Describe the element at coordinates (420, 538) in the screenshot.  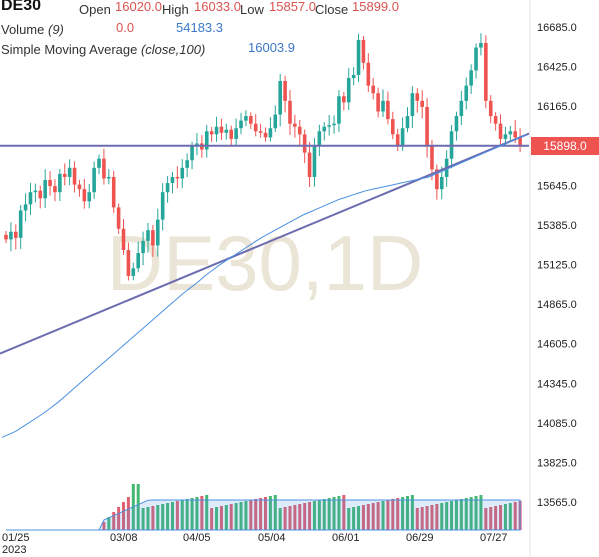
I see `x-tick-label: 06/29` at that location.